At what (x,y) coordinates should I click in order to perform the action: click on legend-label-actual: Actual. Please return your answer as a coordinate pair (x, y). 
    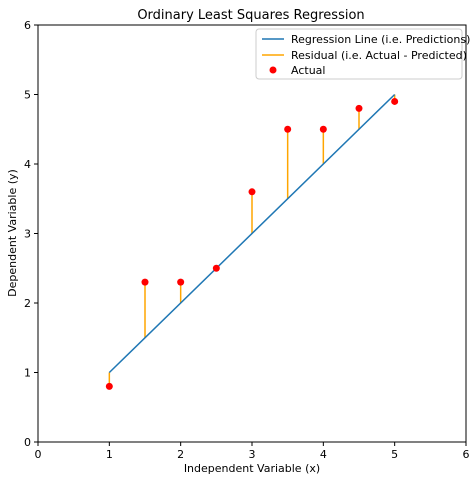
    Looking at the image, I should click on (308, 70).